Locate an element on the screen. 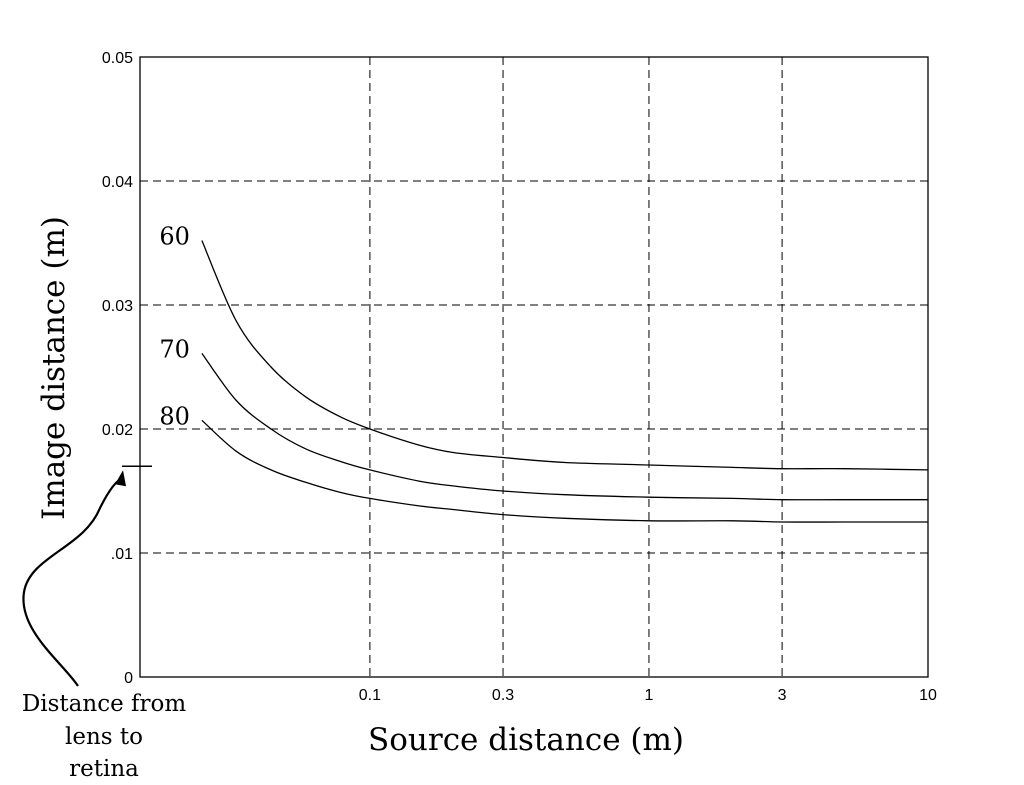  y-tick-label: 0.03 is located at coordinates (117, 306).